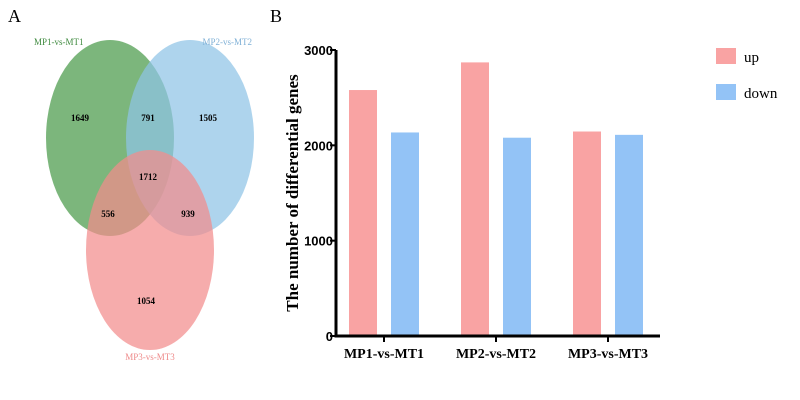  Describe the element at coordinates (150, 357) in the screenshot. I see `venn-set-label-3: MP3-vs-MT3` at that location.